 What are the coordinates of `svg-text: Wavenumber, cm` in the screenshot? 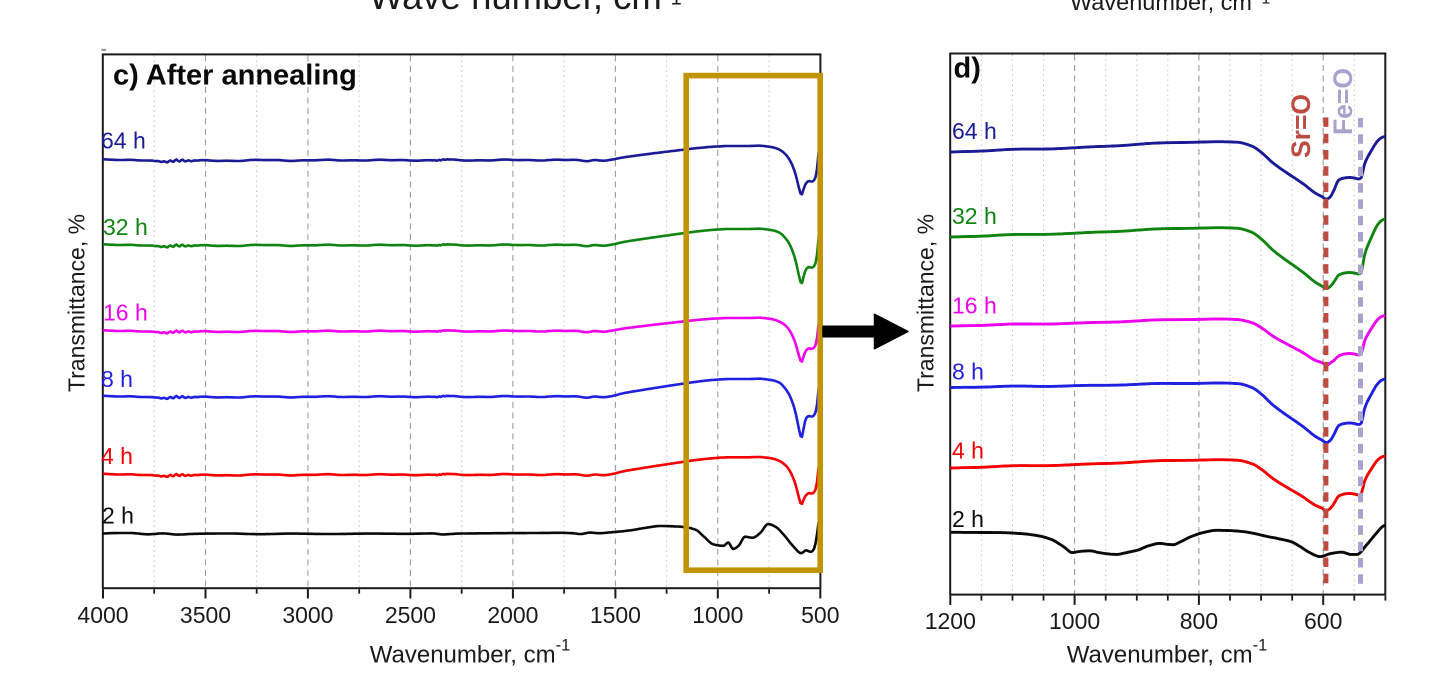 It's located at (1161, 7).